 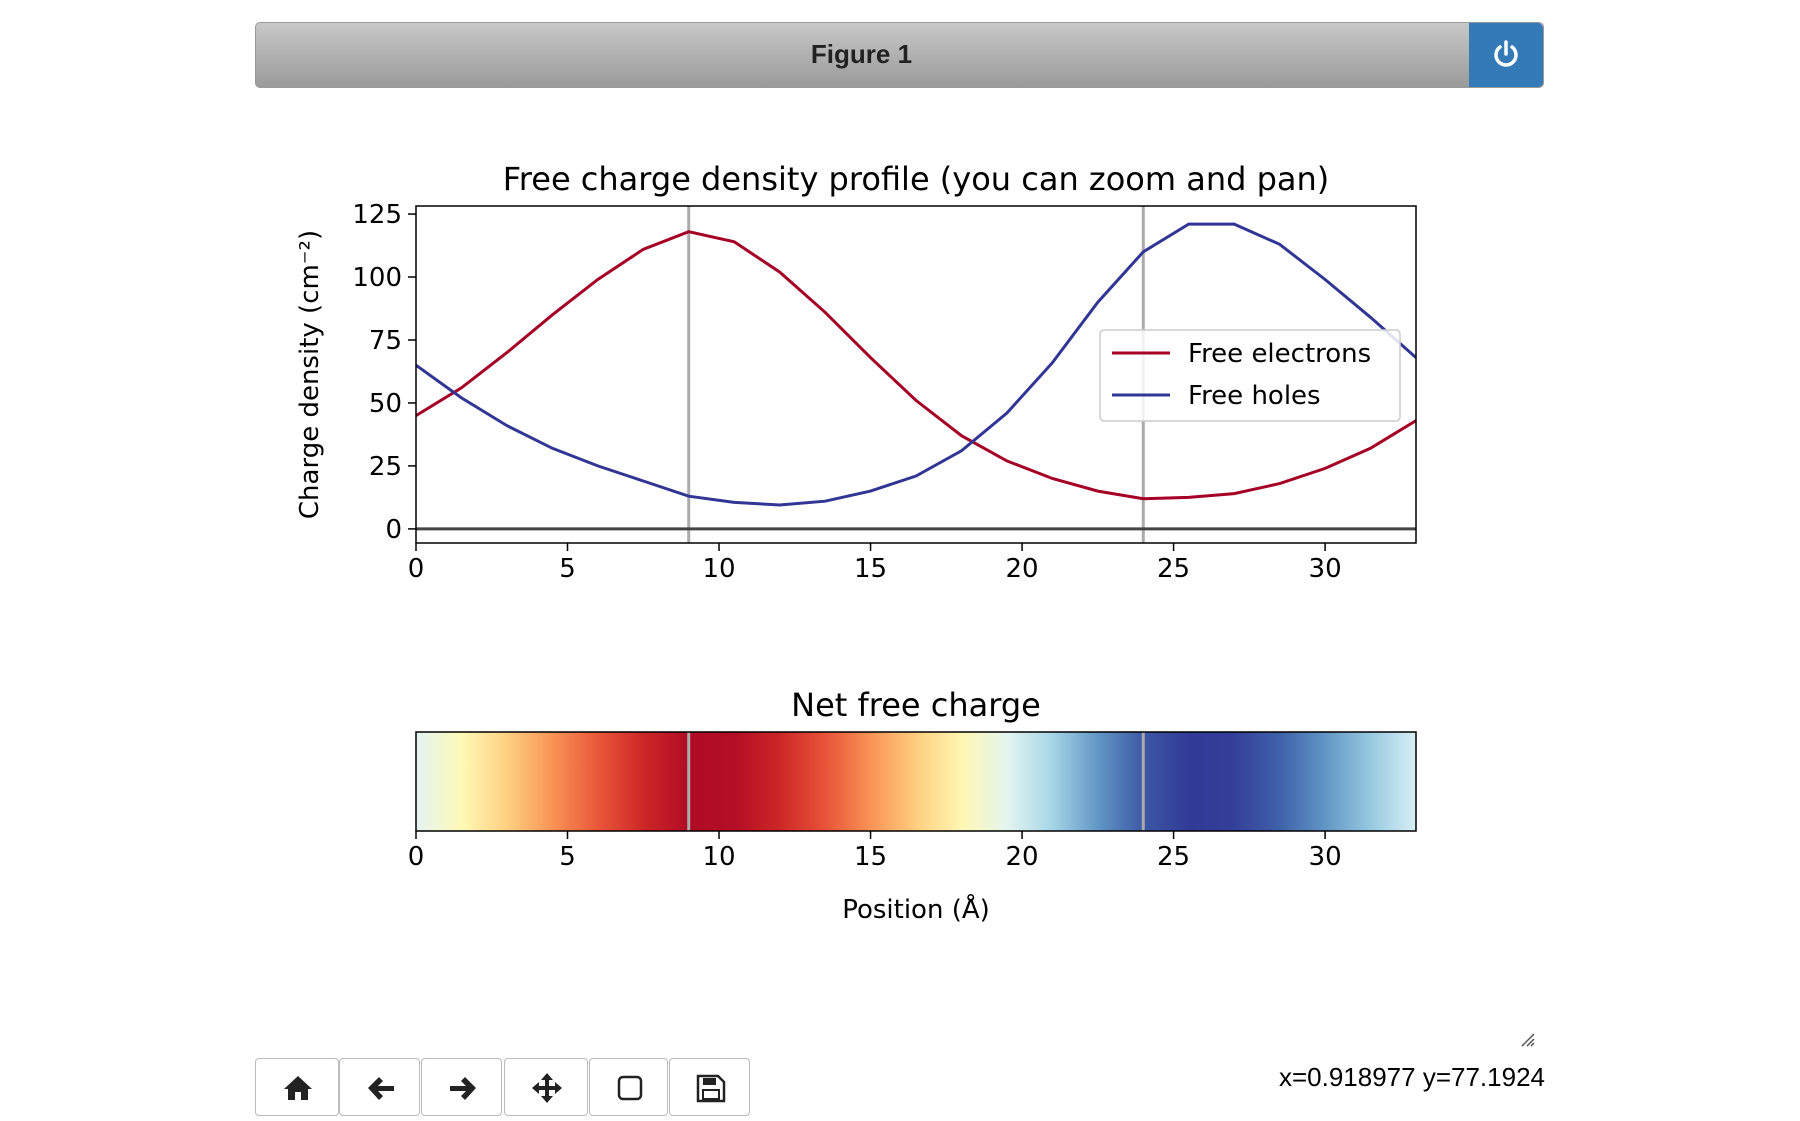 I want to click on pan-button, so click(x=546, y=1087).